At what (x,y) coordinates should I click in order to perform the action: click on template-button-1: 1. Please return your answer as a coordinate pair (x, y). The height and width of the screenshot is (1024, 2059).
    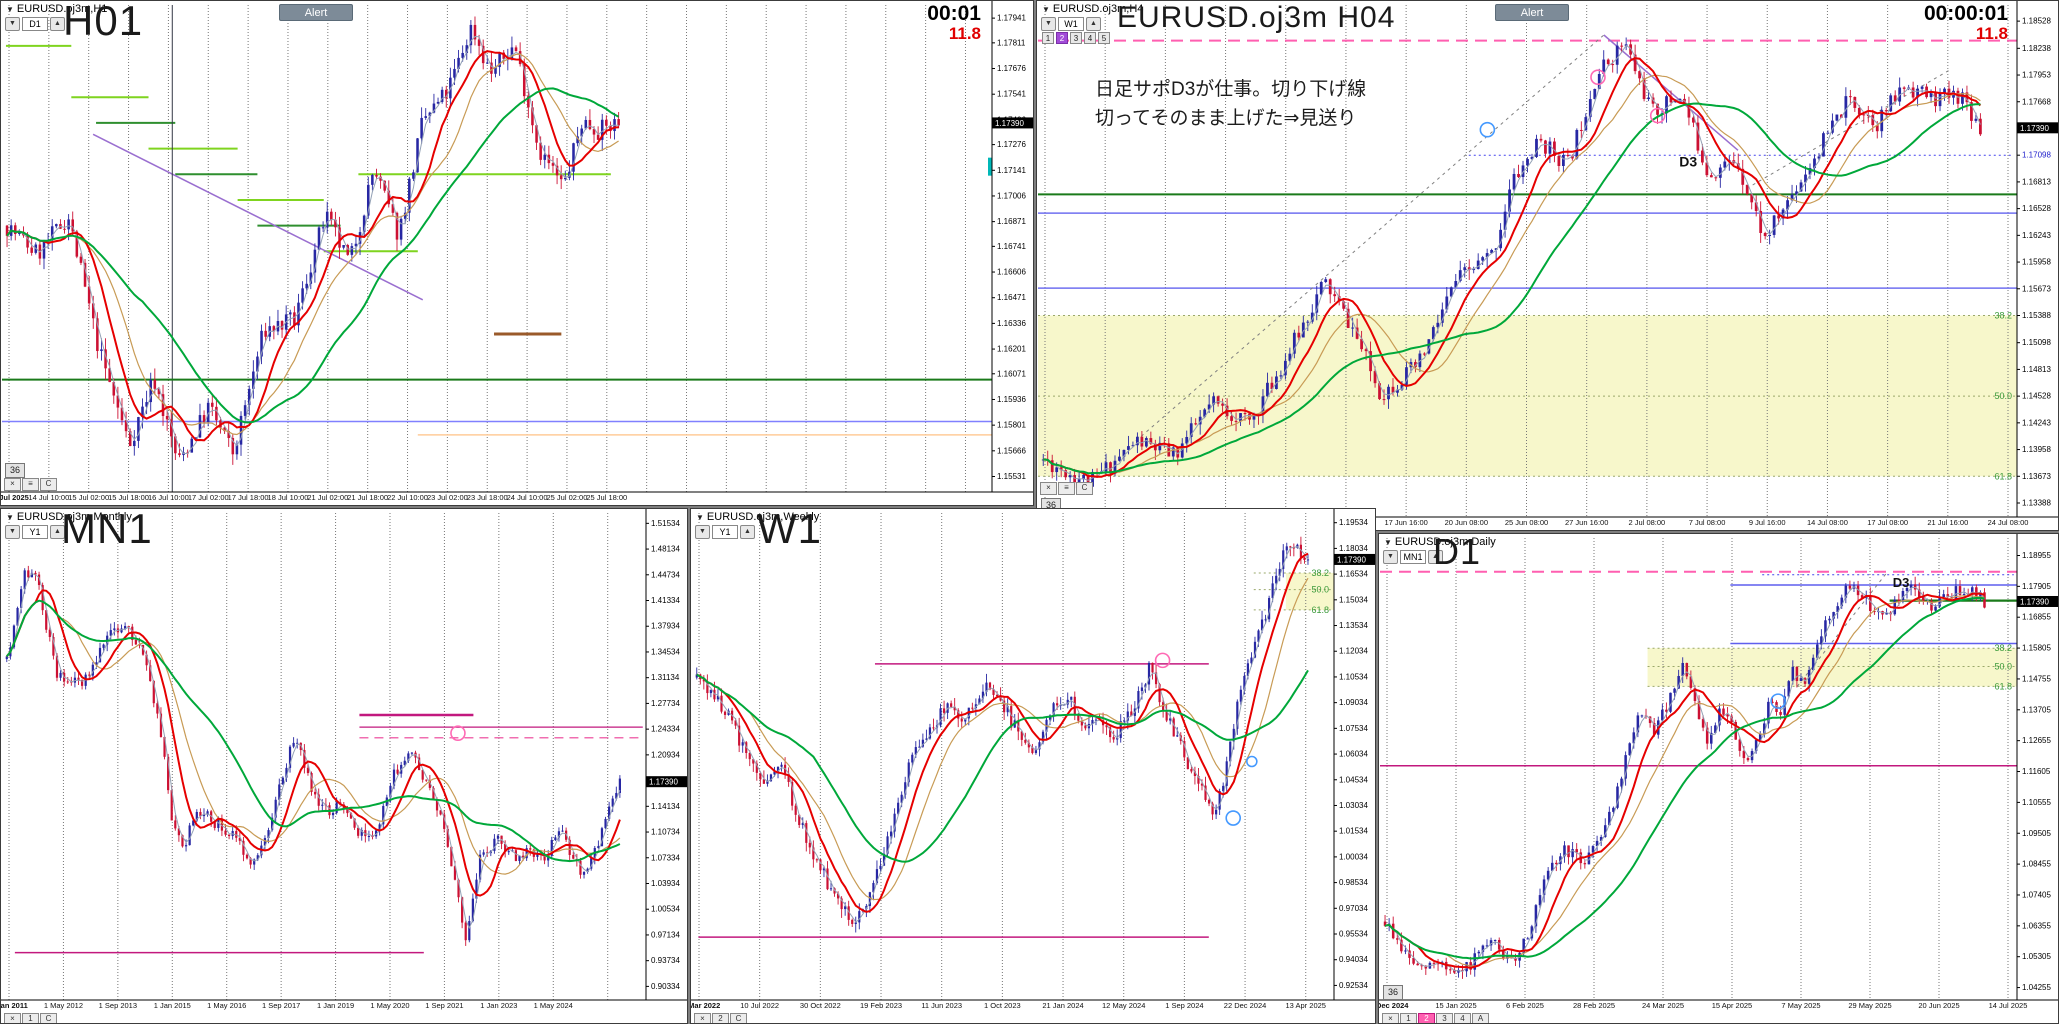
    Looking at the image, I should click on (1048, 38).